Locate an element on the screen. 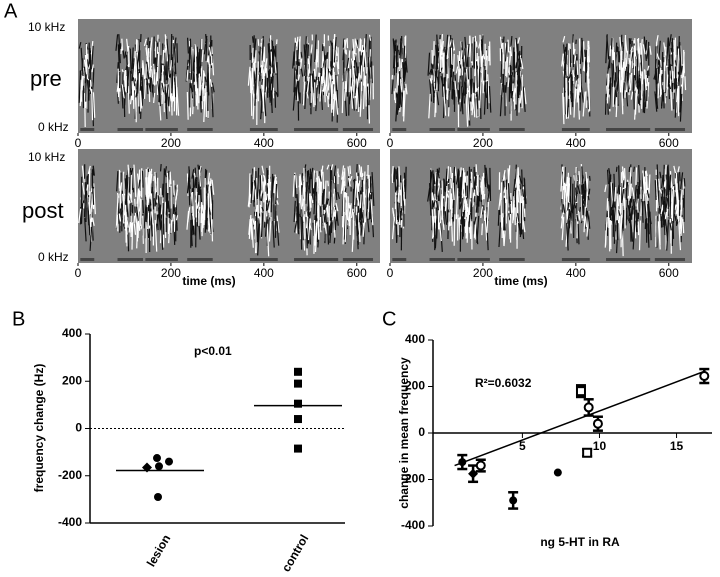  y-tick-label: 0 is located at coordinates (421, 432).